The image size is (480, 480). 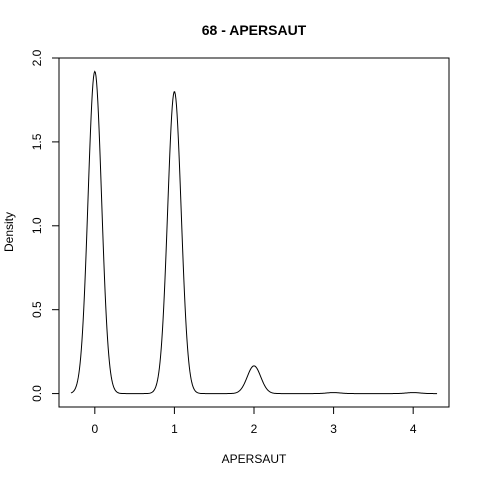 I want to click on x-tick-label: 4, so click(x=413, y=429).